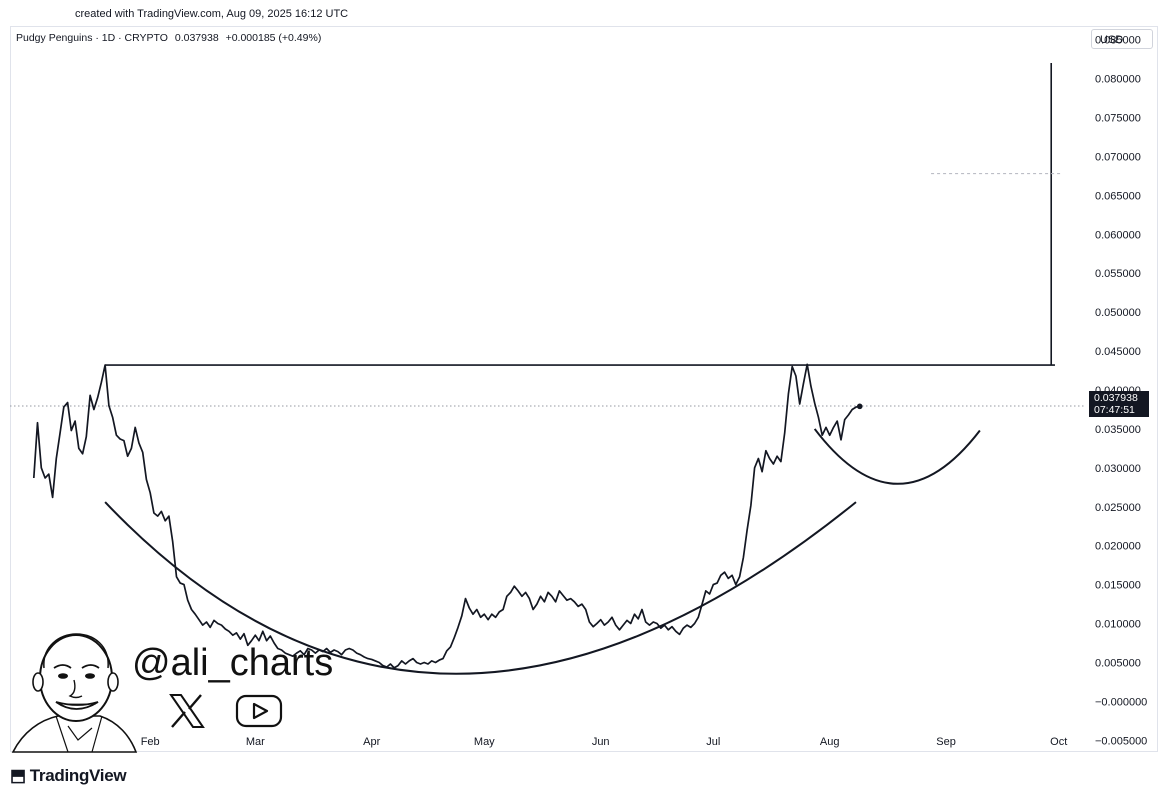 This screenshot has height=801, width=1167. Describe the element at coordinates (18, 775) in the screenshot. I see `tradingview-mark-icon: ⬒` at that location.